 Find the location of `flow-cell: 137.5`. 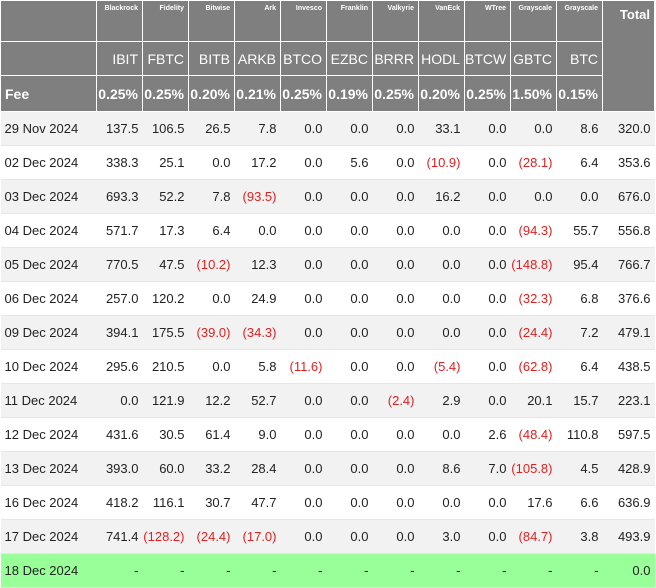

flow-cell: 137.5 is located at coordinates (119, 128).